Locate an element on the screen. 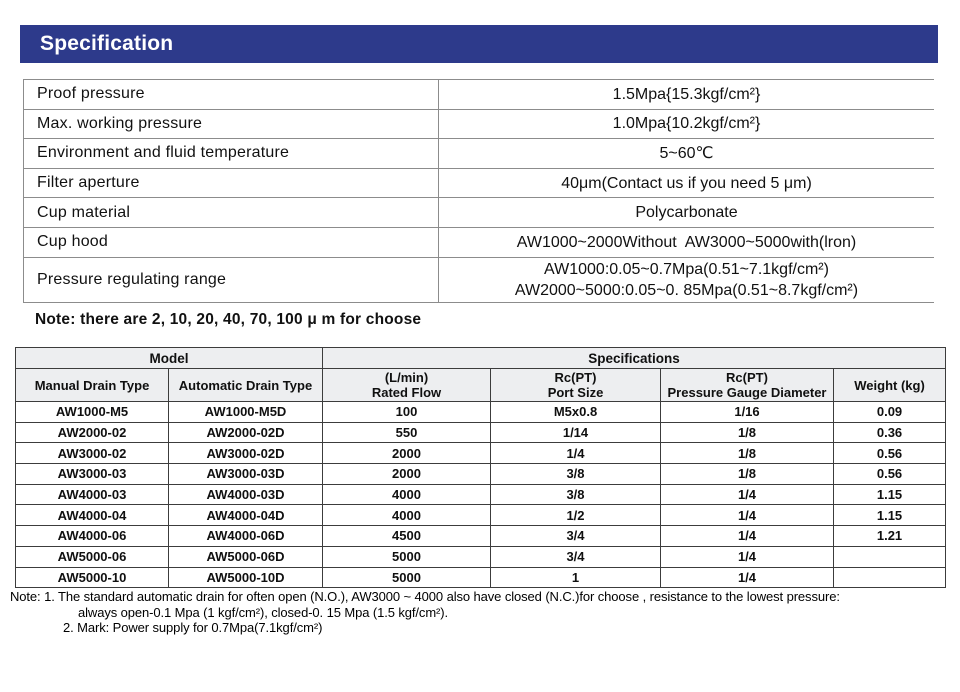 This screenshot has width=960, height=692. section-header-bar: Specification is located at coordinates (479, 44).